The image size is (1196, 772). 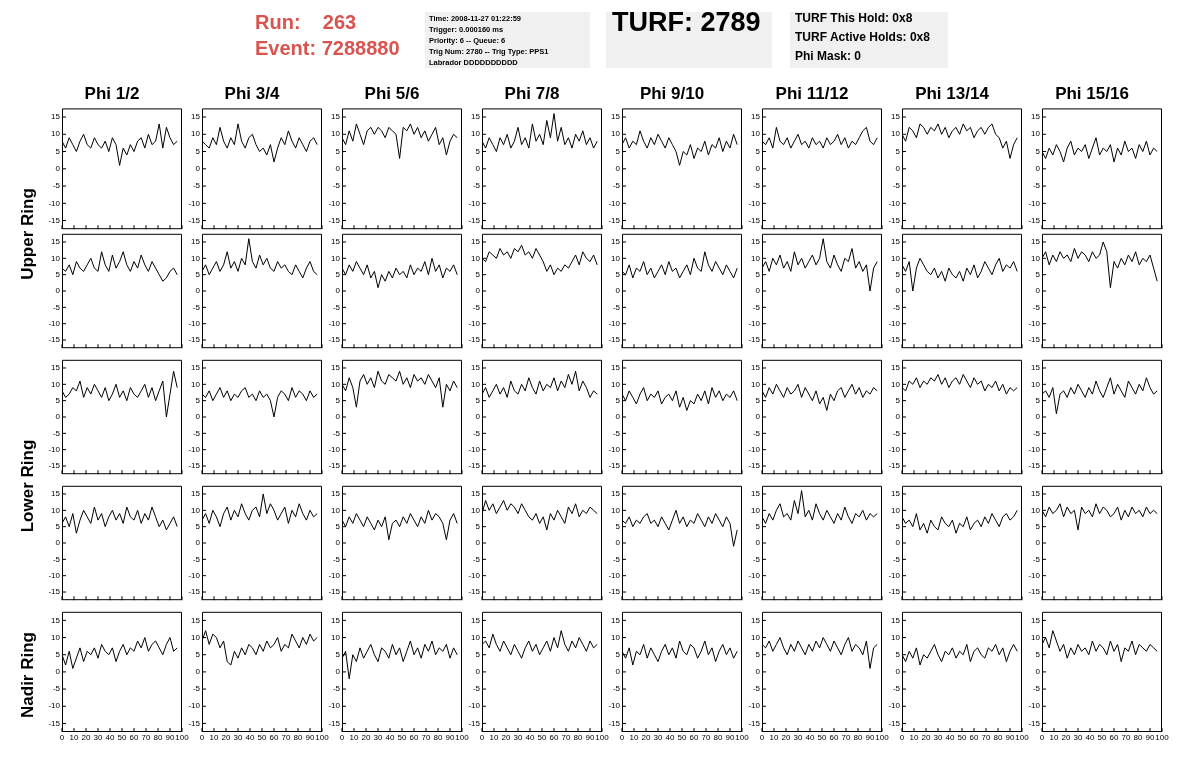 I want to click on chart-title: Phi 5/6, so click(x=392, y=93).